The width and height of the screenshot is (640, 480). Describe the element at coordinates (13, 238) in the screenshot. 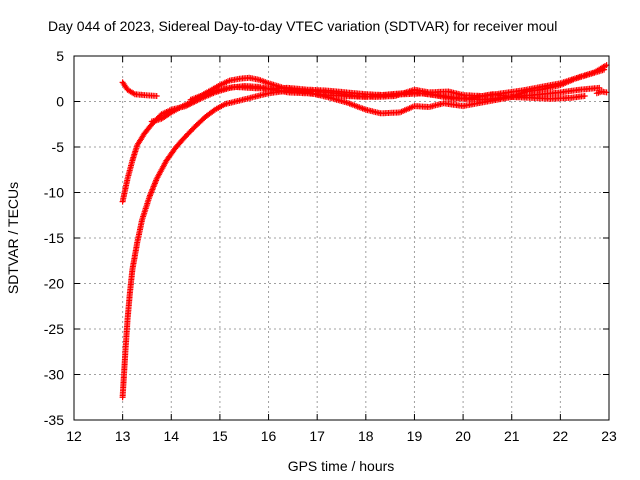

I see `y-axis-label: SDTVAR / TECUs` at that location.